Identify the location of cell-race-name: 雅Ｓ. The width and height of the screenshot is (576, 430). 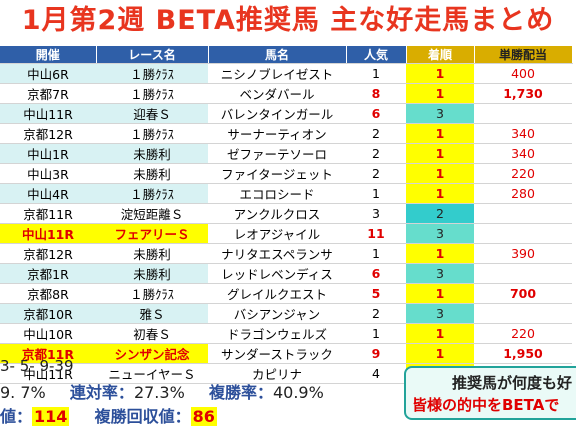
(152, 313).